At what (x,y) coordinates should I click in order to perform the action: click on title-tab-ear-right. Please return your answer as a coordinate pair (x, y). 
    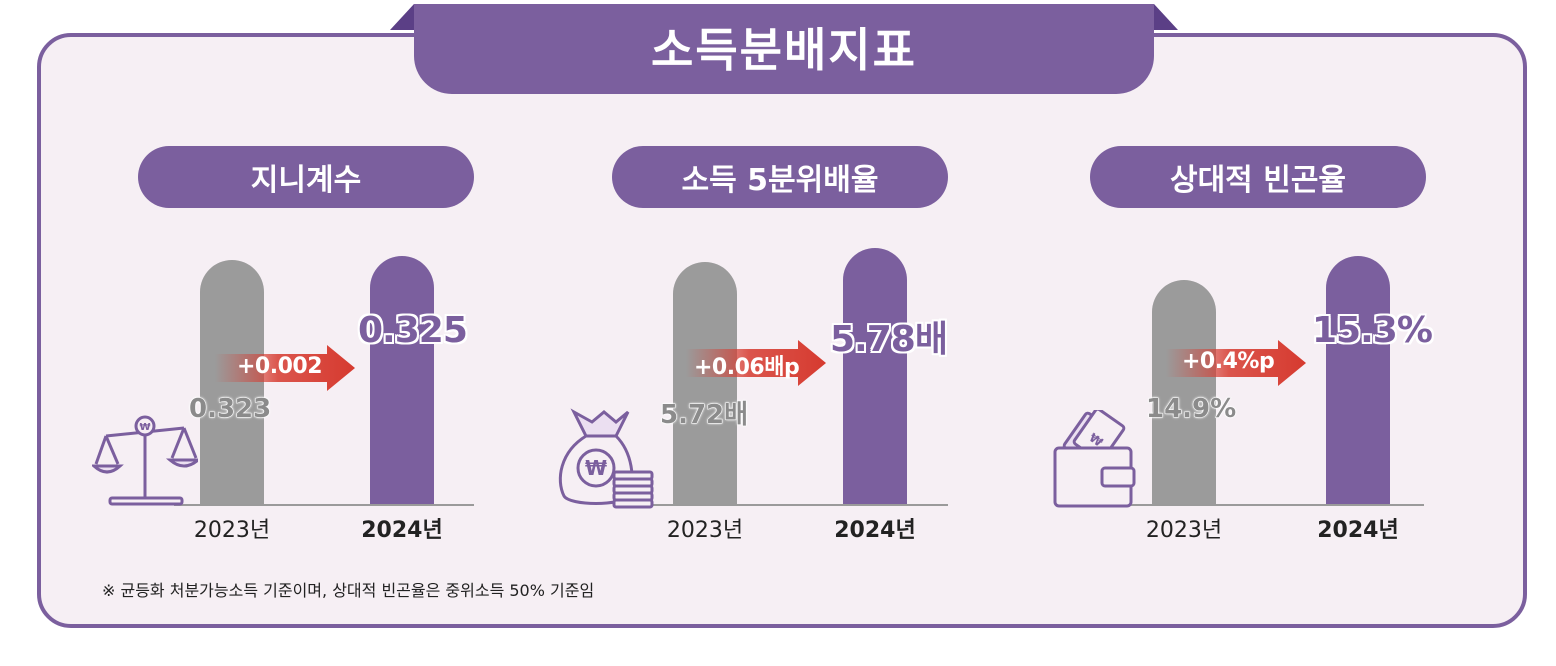
    Looking at the image, I should click on (1166, 17).